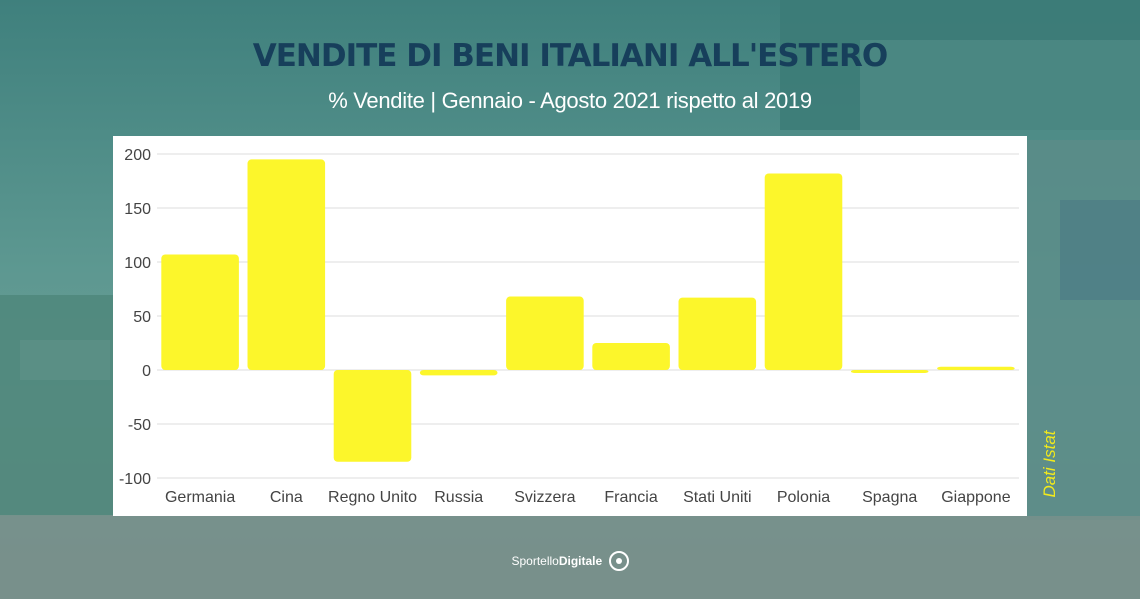  Describe the element at coordinates (618, 561) in the screenshot. I see `brand-logo-icon` at that location.